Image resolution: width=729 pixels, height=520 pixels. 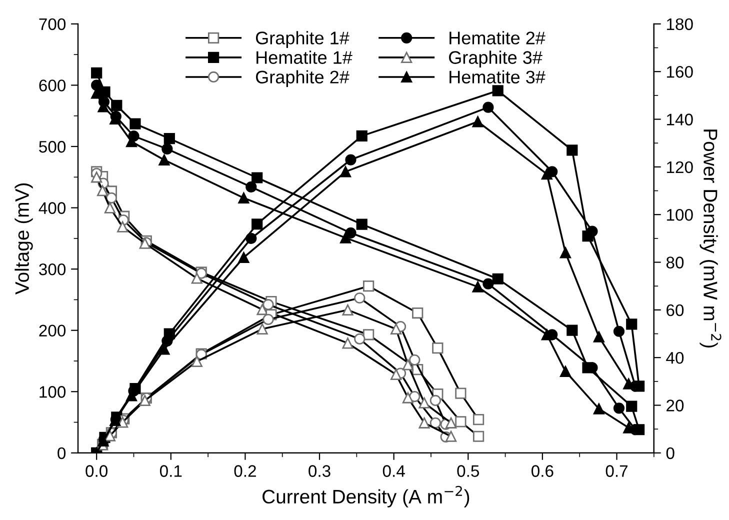 I want to click on y2-tick-label: 160, so click(x=679, y=72).